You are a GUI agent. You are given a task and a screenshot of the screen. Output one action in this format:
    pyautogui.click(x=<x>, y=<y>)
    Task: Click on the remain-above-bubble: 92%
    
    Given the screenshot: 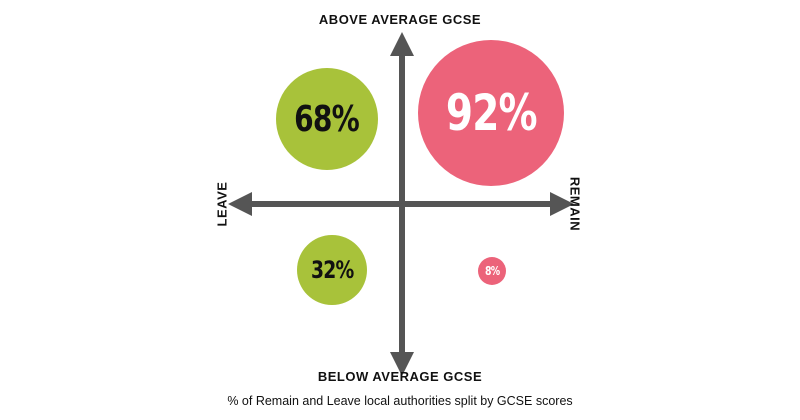 What is the action you would take?
    pyautogui.click(x=491, y=113)
    